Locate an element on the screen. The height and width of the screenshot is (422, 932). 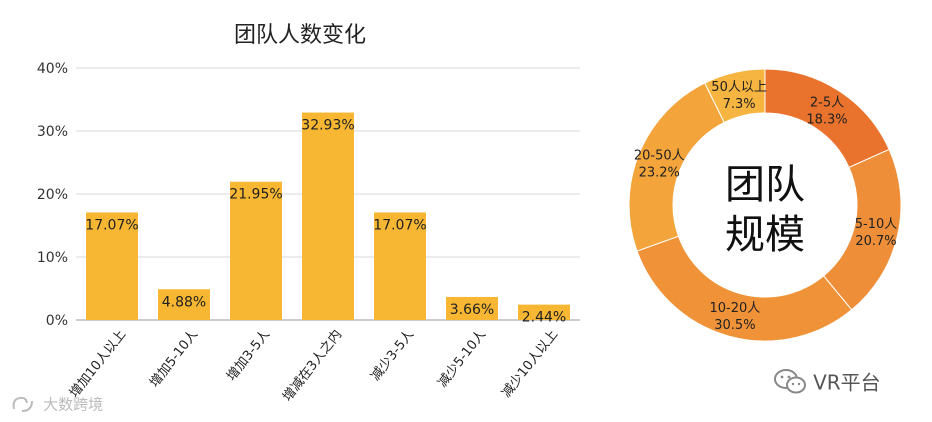
bar-data-label: 4.88% is located at coordinates (184, 302).